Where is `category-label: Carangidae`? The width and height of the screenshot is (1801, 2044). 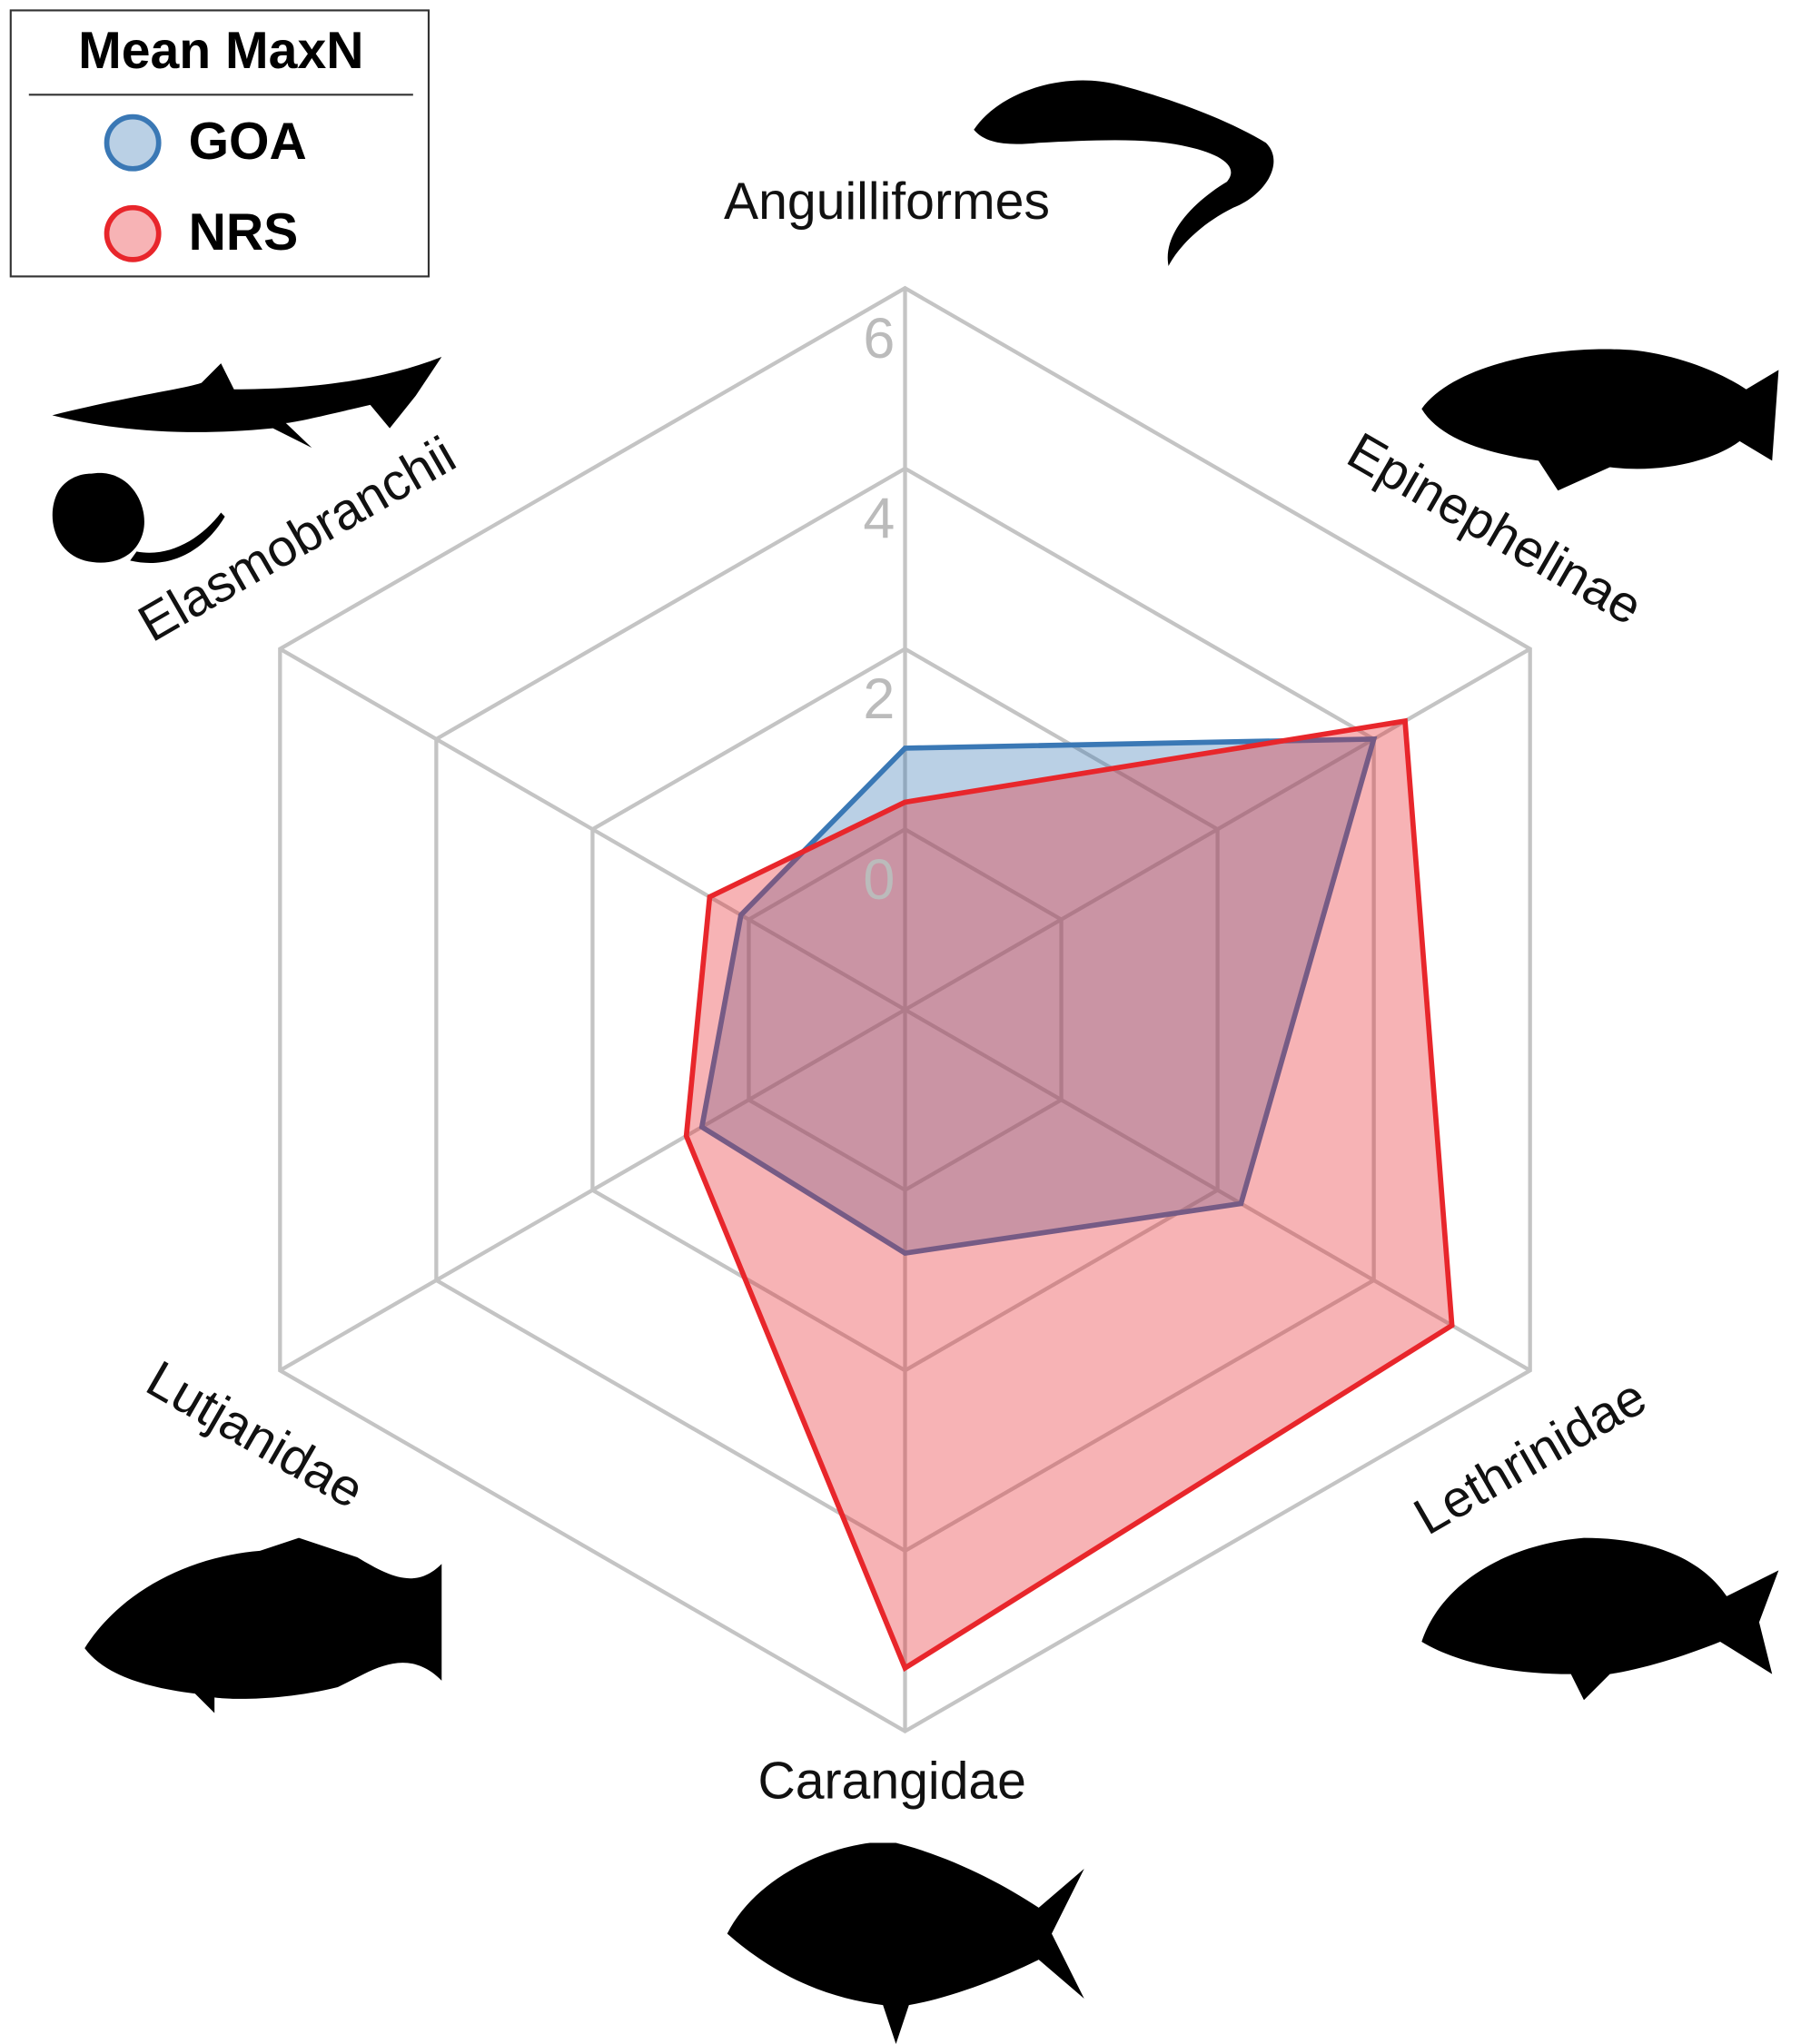
category-label: Carangidae is located at coordinates (891, 1781).